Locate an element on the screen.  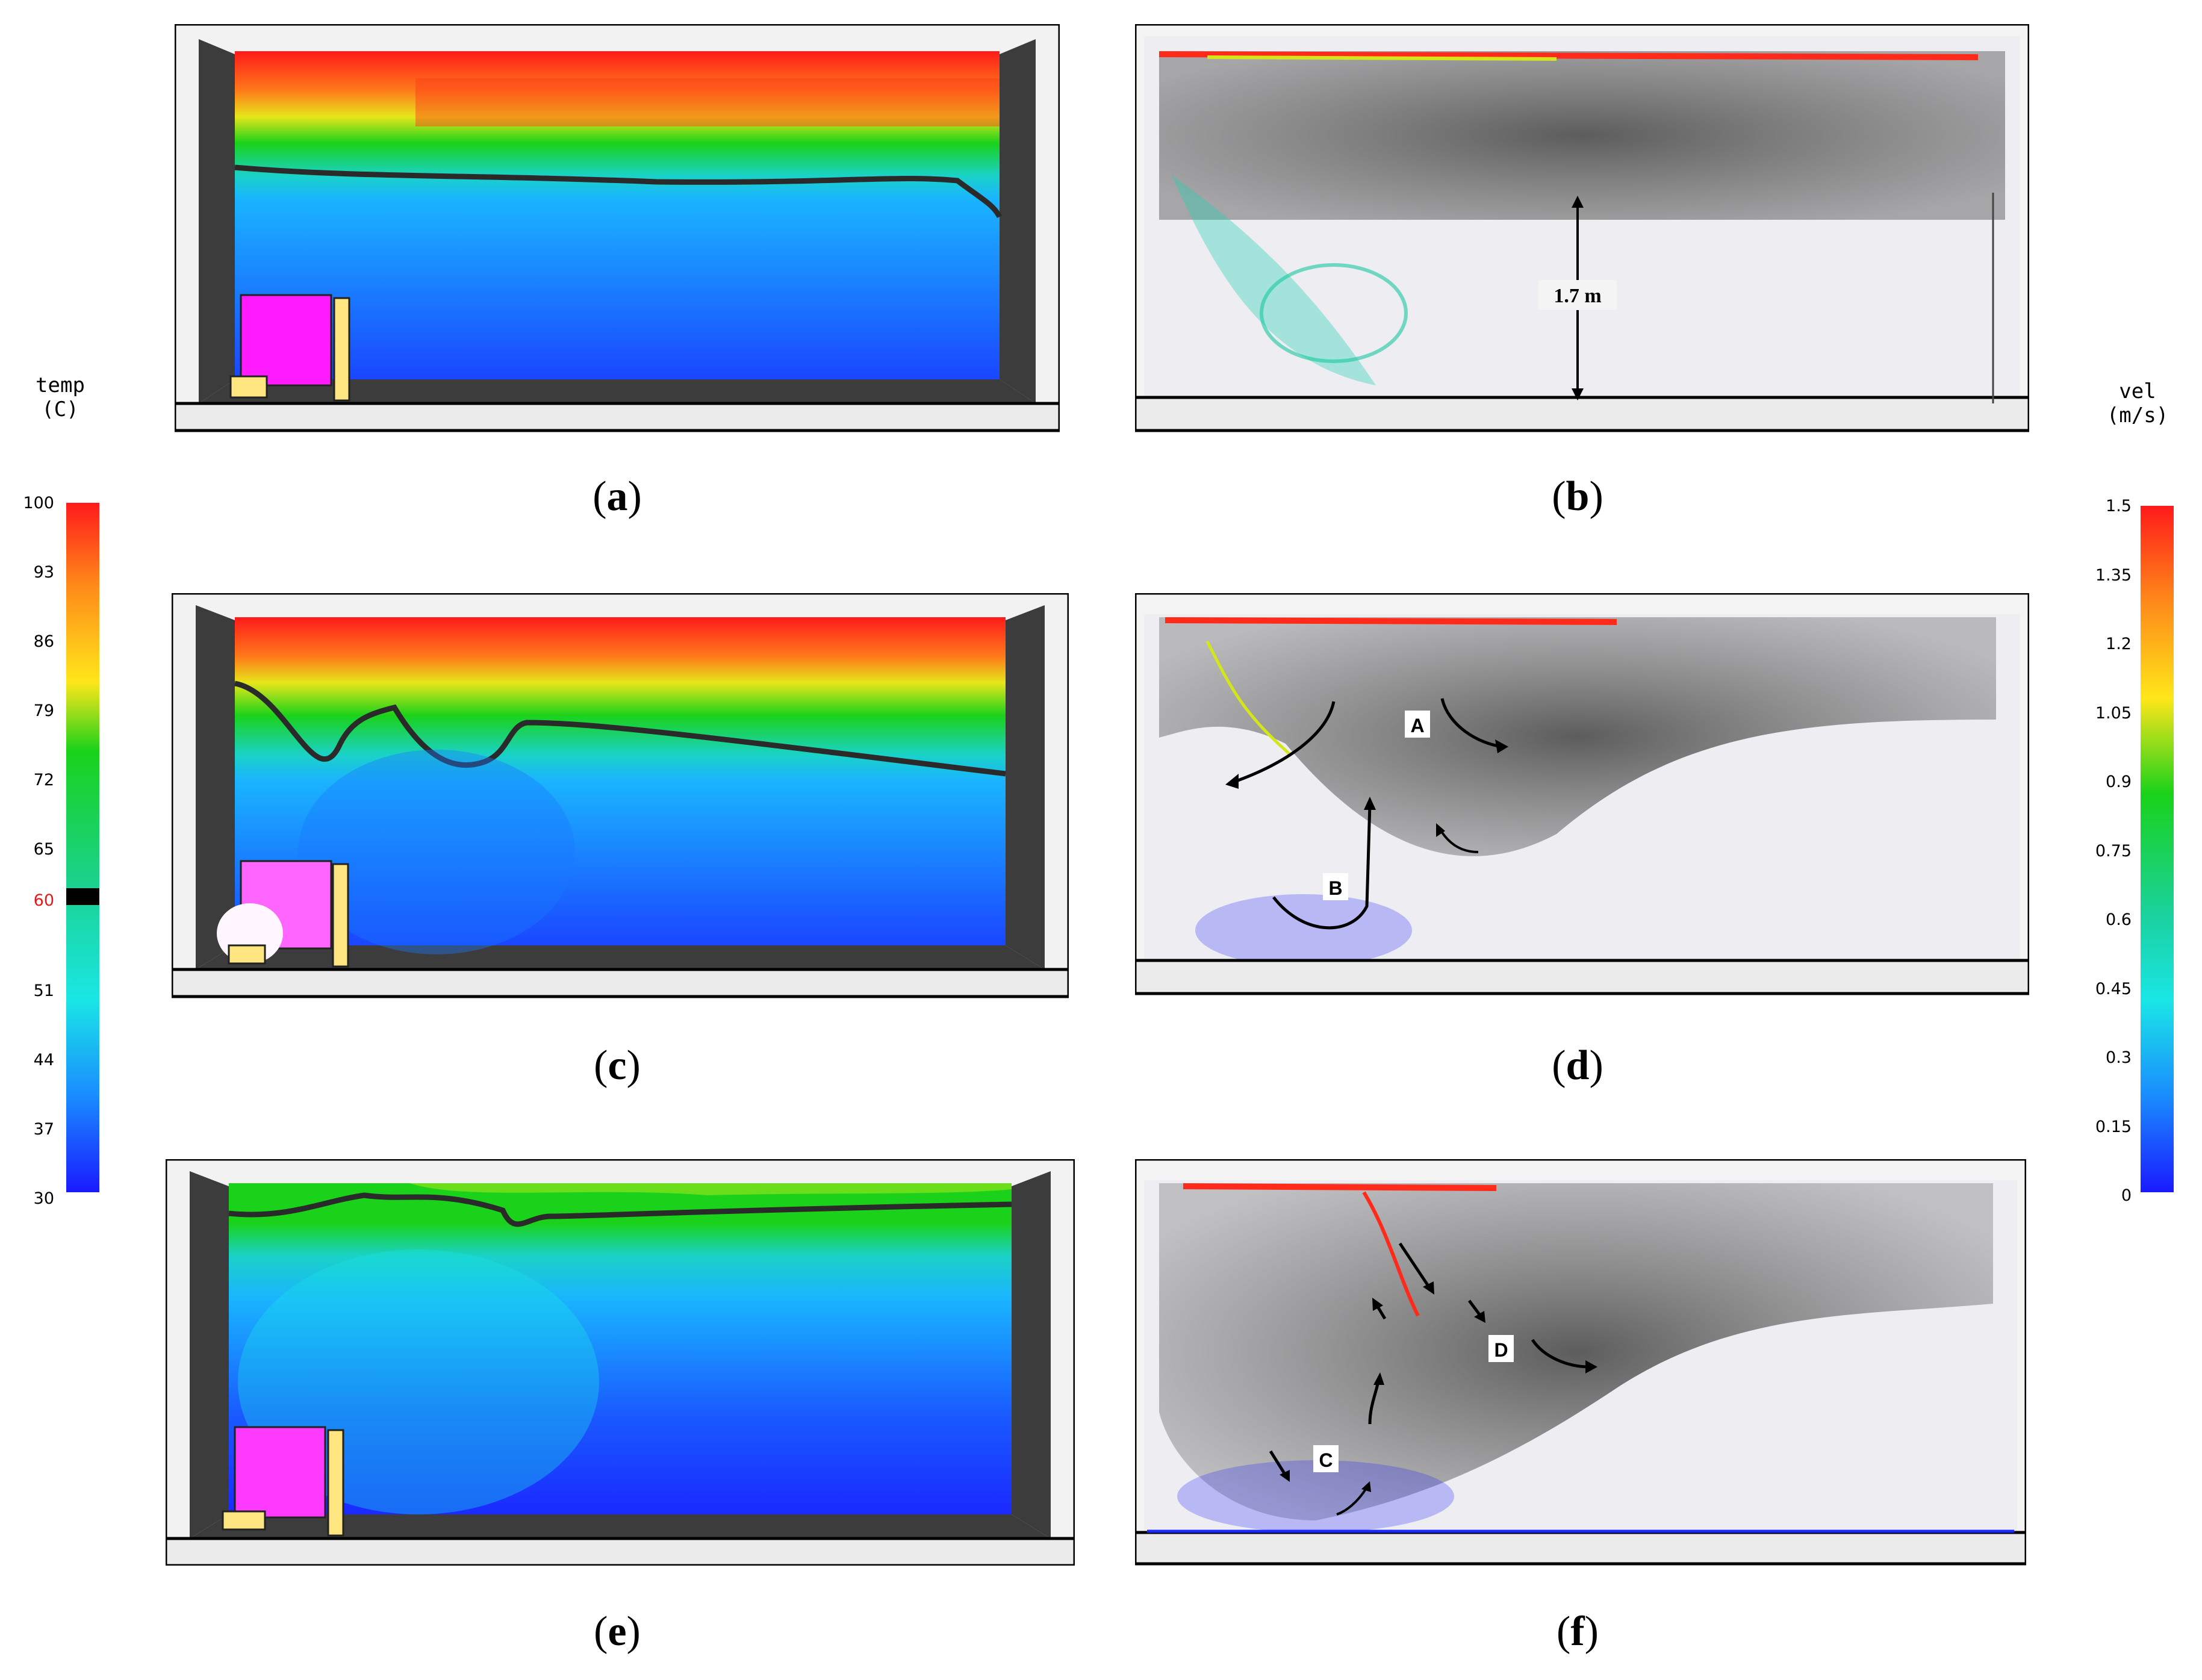
temp-tick-label: 72 is located at coordinates (44, 780).